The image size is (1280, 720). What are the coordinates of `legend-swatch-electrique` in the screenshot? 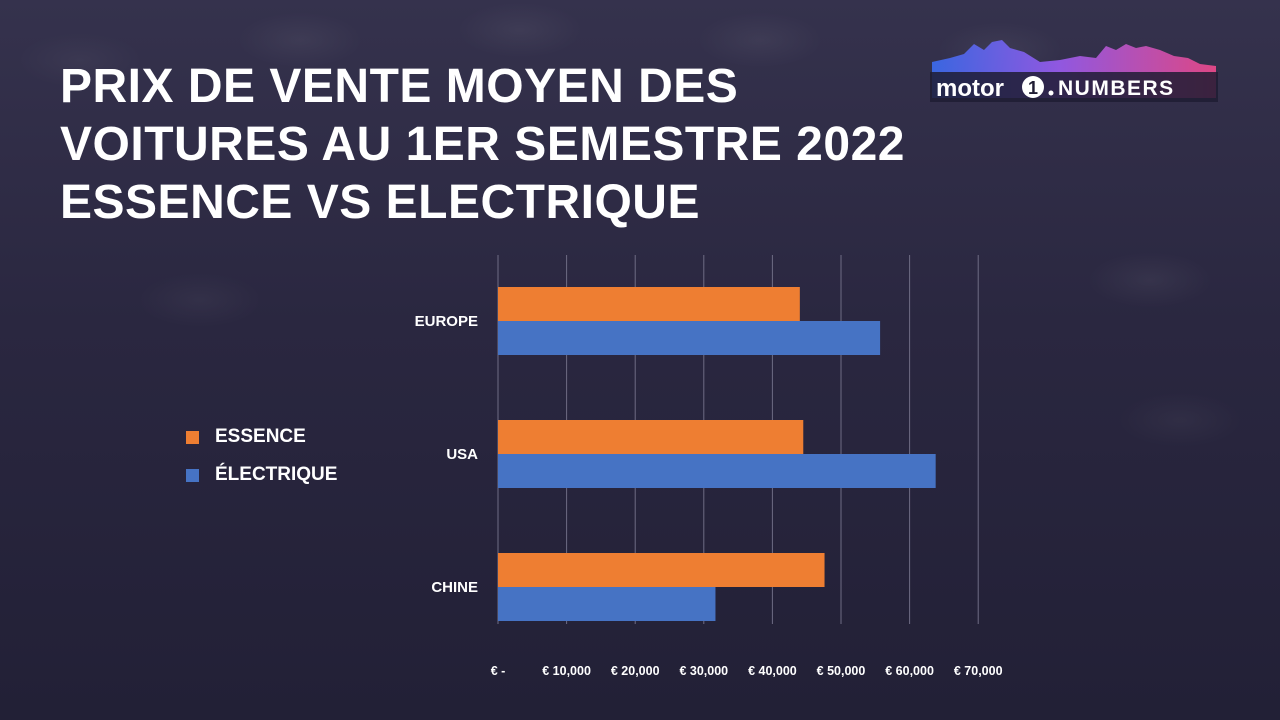 It's located at (192, 475).